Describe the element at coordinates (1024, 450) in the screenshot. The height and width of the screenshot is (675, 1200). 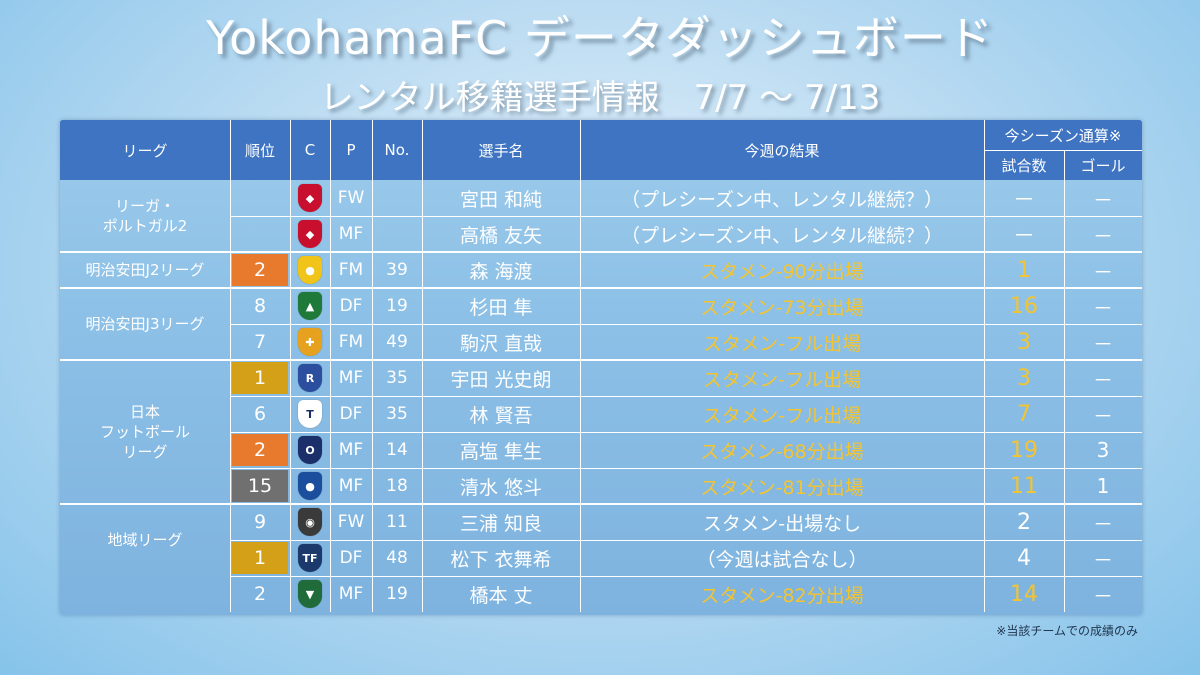
I see `season-games: 19` at that location.